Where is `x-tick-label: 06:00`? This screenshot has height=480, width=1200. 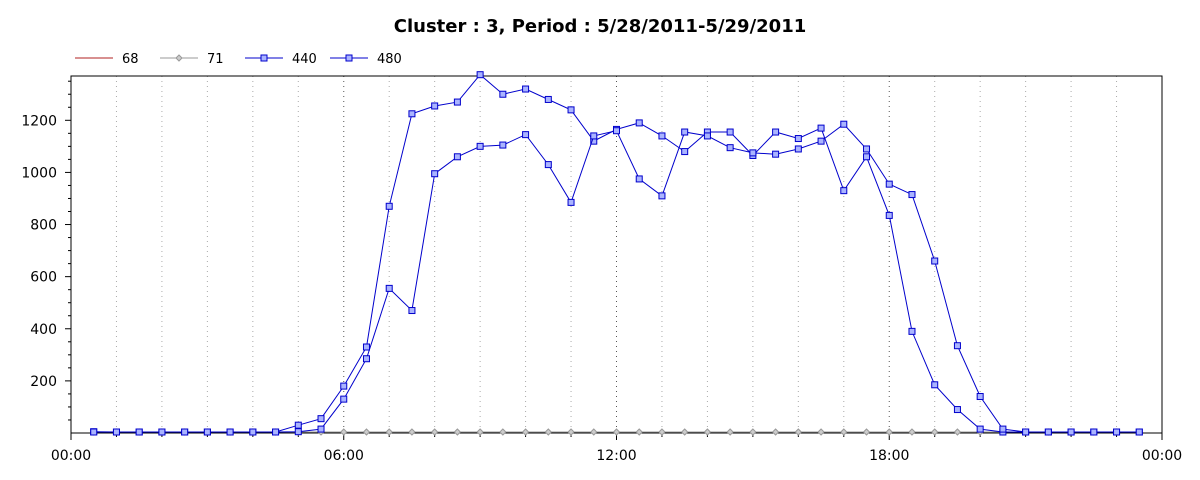 x-tick-label: 06:00 is located at coordinates (344, 456).